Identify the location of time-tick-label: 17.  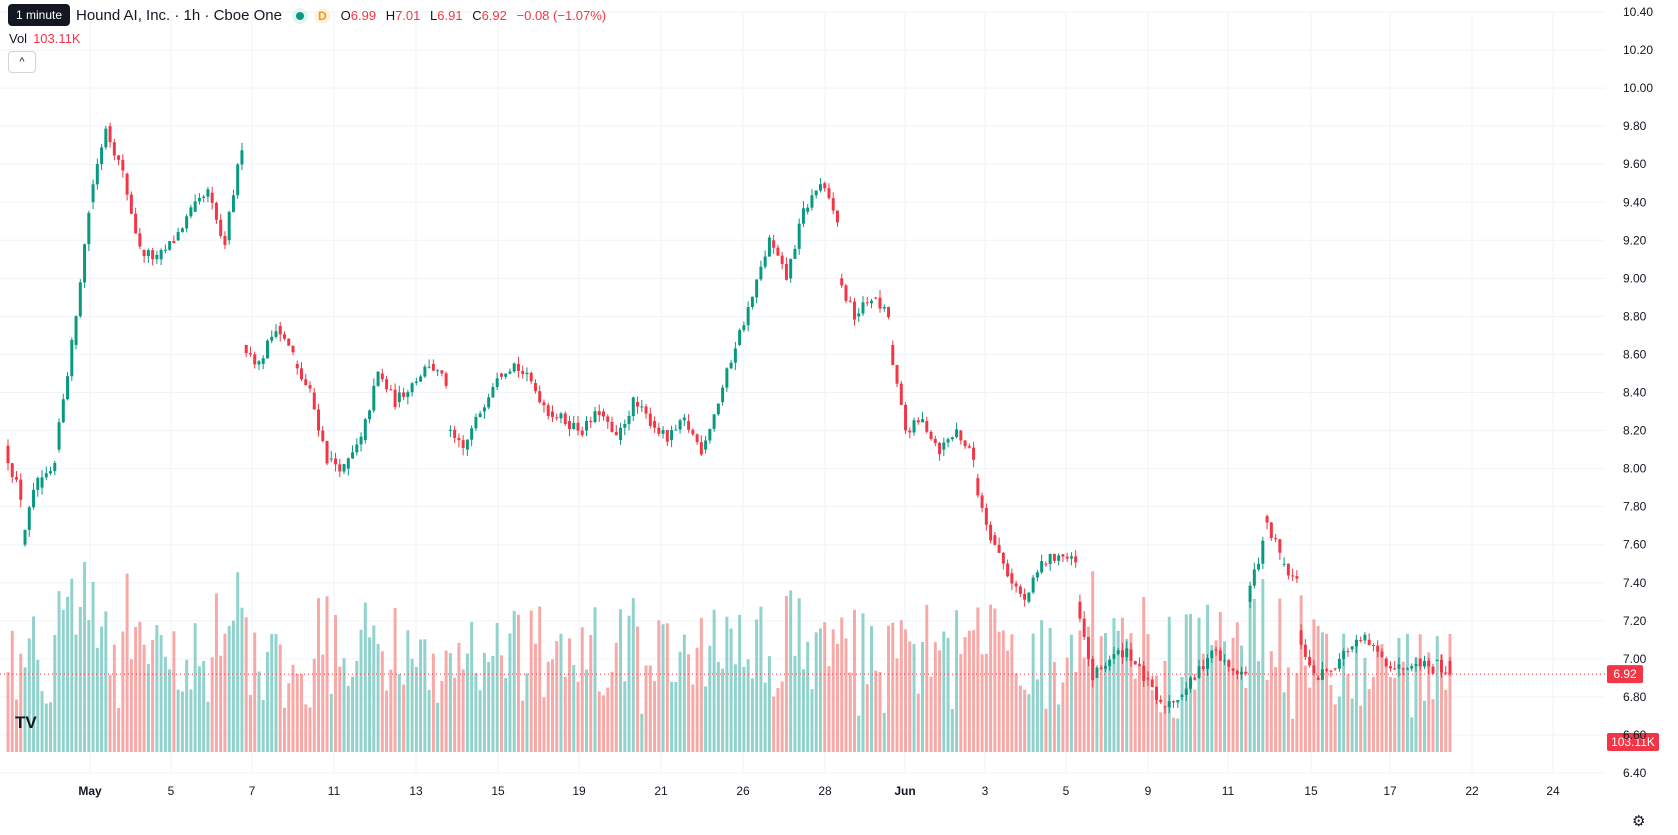
(1390, 791).